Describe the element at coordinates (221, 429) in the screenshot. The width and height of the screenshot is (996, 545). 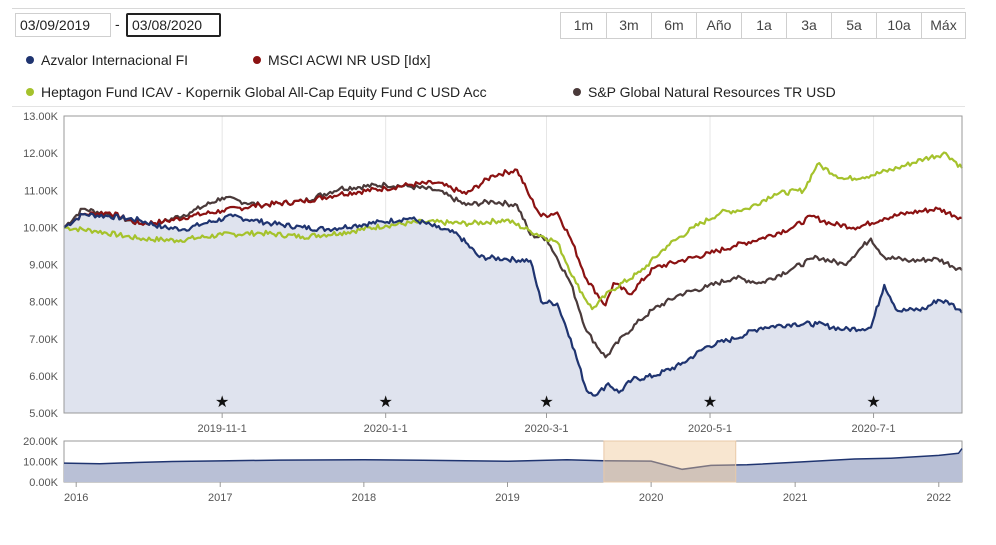
I see `x-tick-label: 2019-11-1` at that location.